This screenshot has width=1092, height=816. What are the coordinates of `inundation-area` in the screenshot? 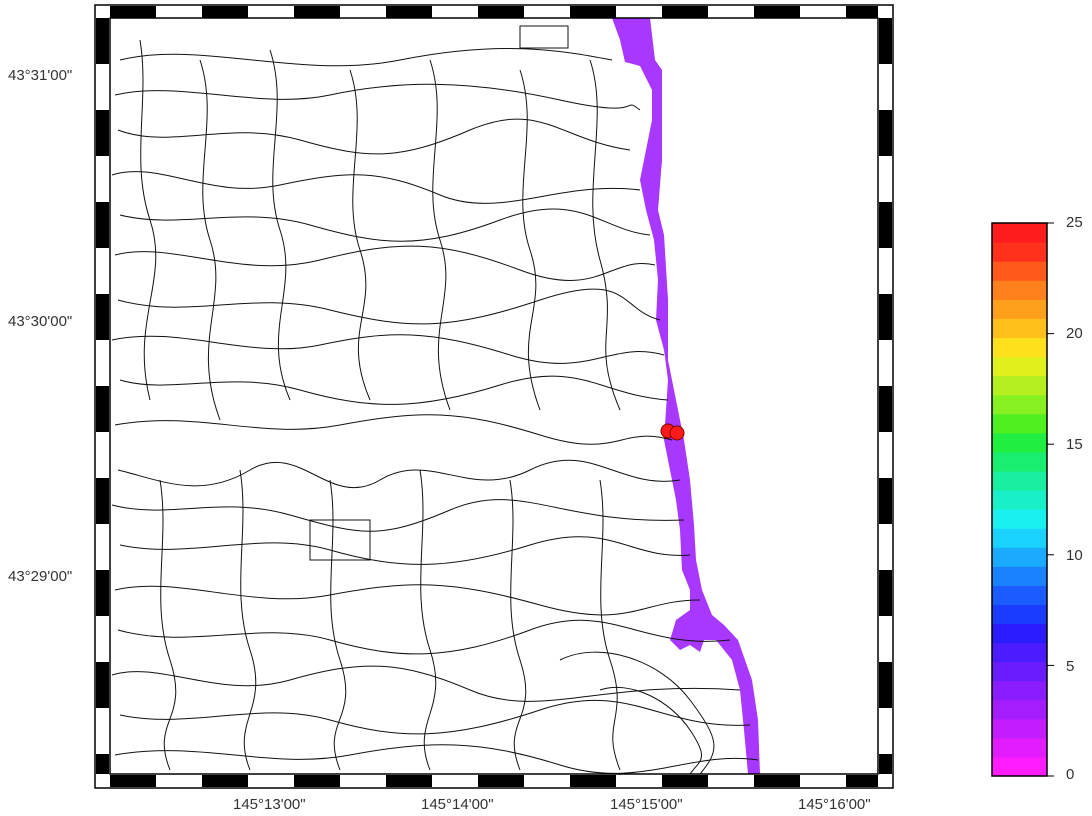 It's located at (686, 396).